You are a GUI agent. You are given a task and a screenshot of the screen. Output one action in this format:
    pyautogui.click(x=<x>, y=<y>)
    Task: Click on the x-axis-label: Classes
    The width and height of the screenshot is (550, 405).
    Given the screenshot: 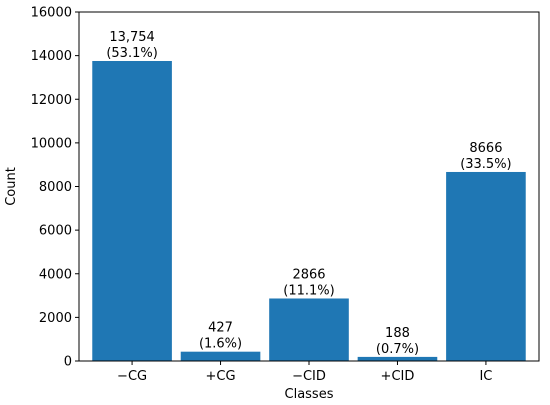 What is the action you would take?
    pyautogui.click(x=309, y=394)
    